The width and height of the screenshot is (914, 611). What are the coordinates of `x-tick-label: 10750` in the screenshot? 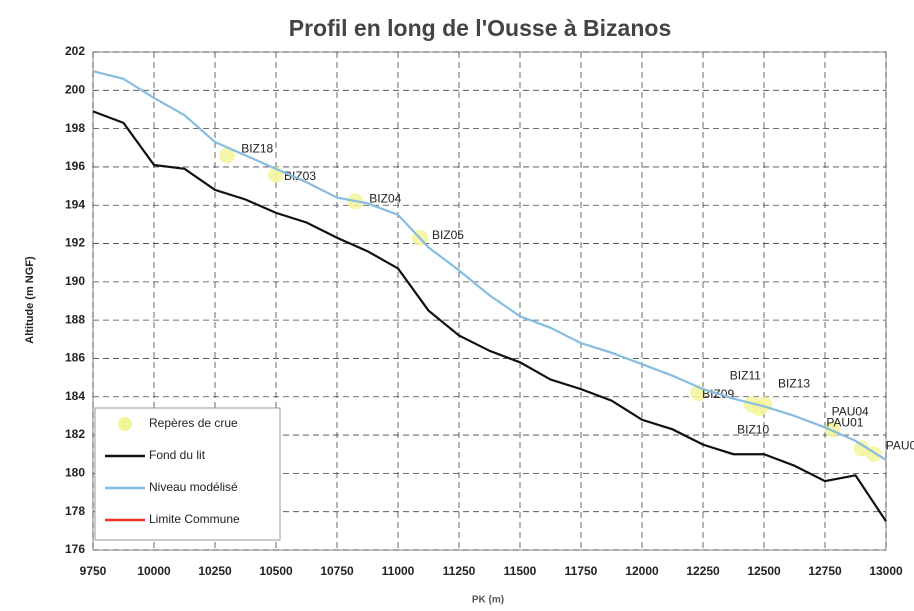 It's located at (337, 571).